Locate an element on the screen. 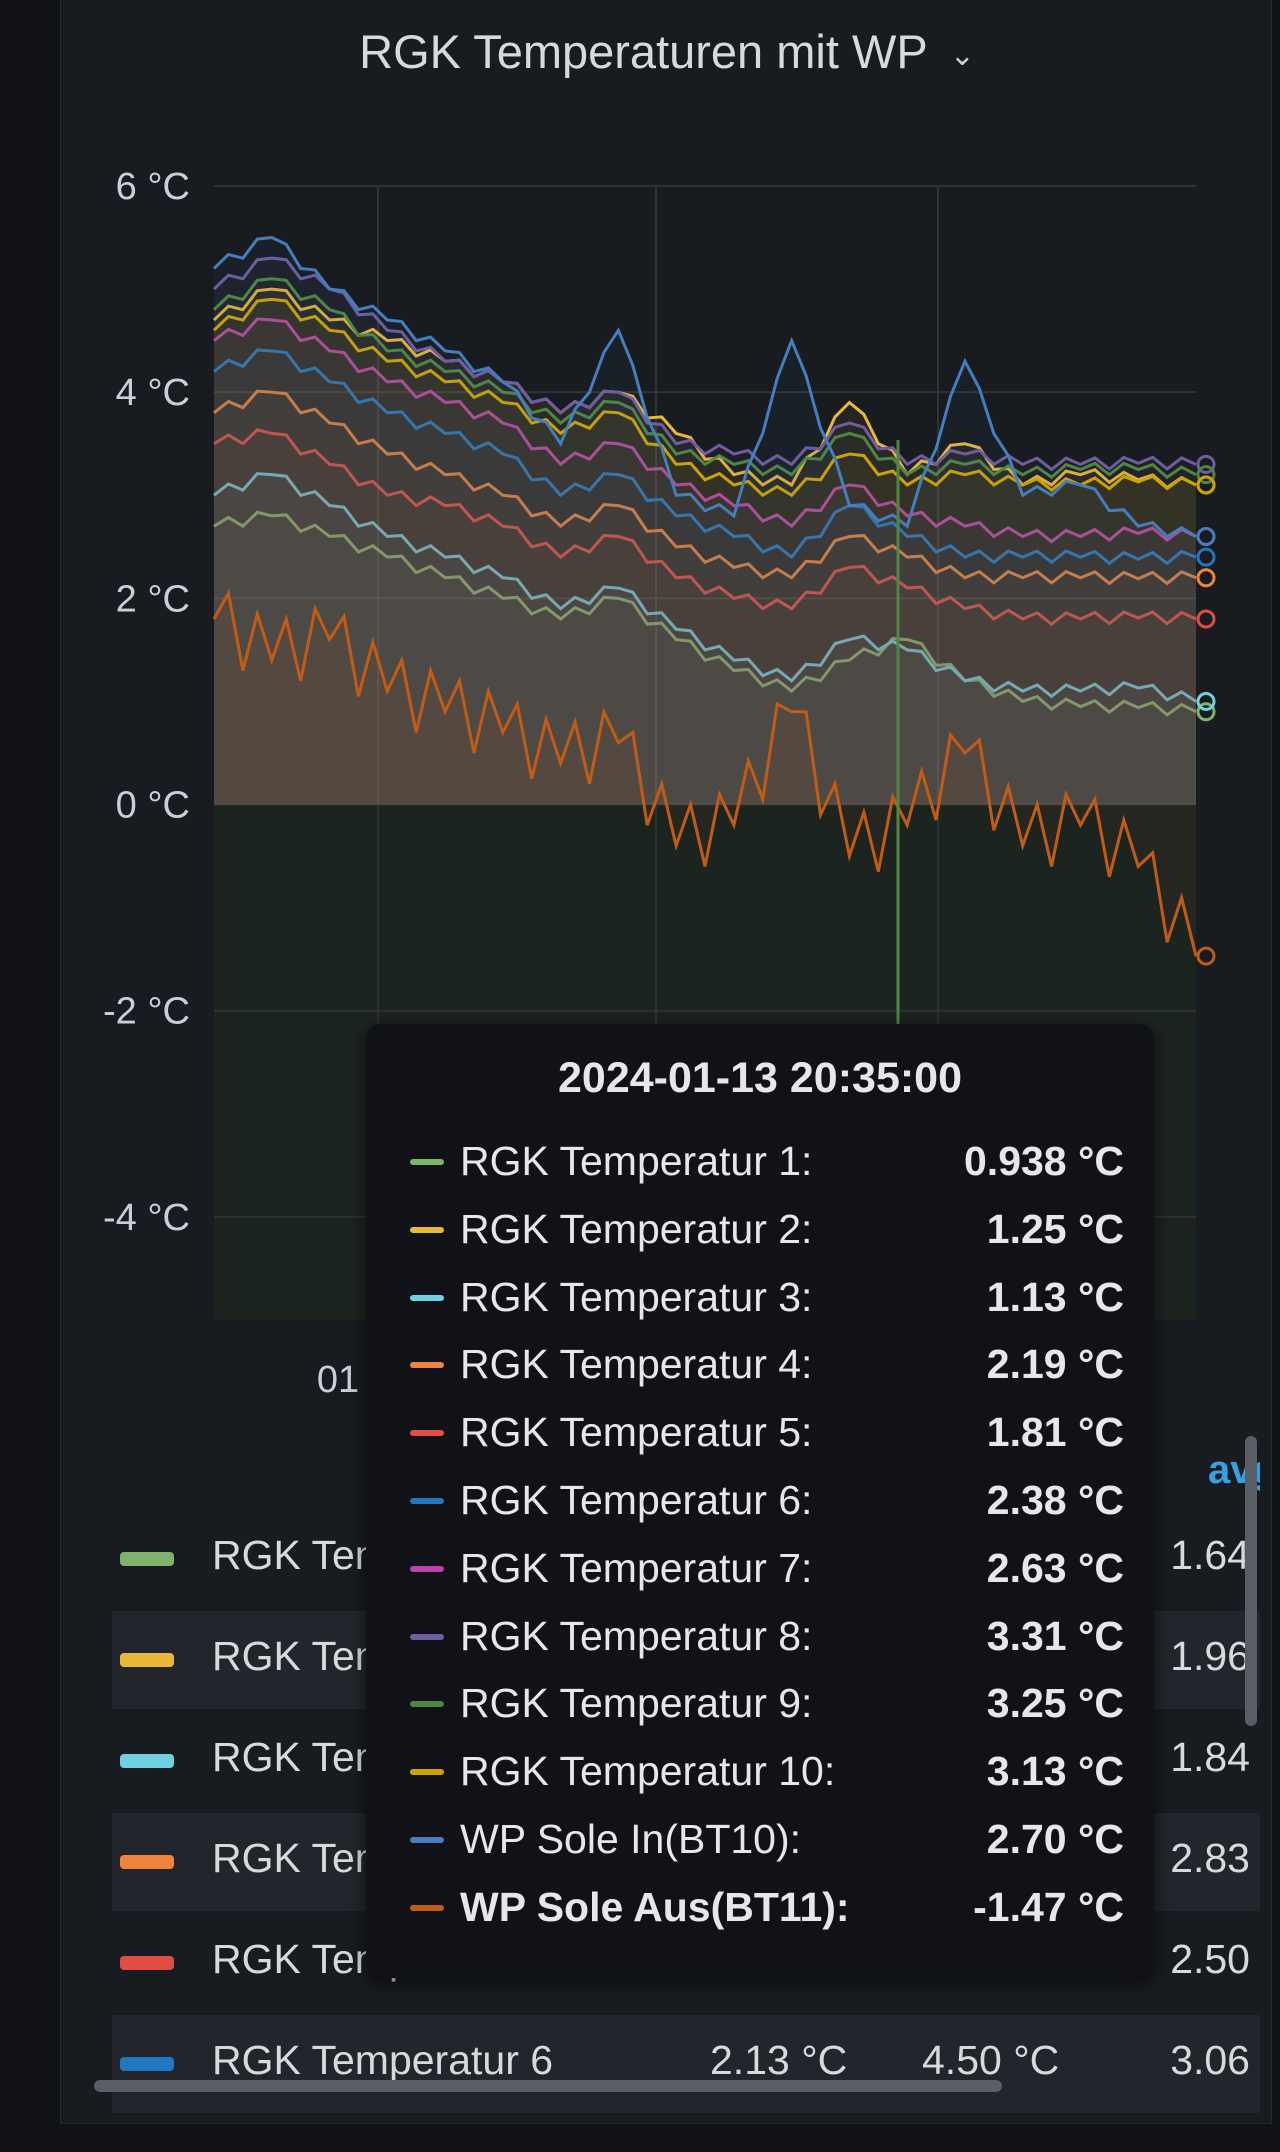 The height and width of the screenshot is (2152, 1280). tooltip-series-name: RGK Temperatur 6: is located at coordinates (636, 1500).